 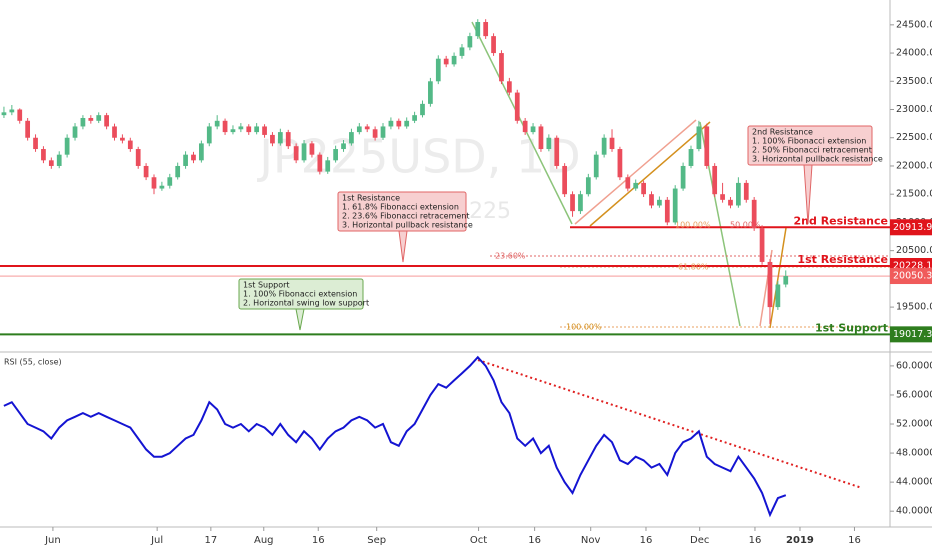 I want to click on y-tick-label: 23000.0, so click(x=914, y=109).